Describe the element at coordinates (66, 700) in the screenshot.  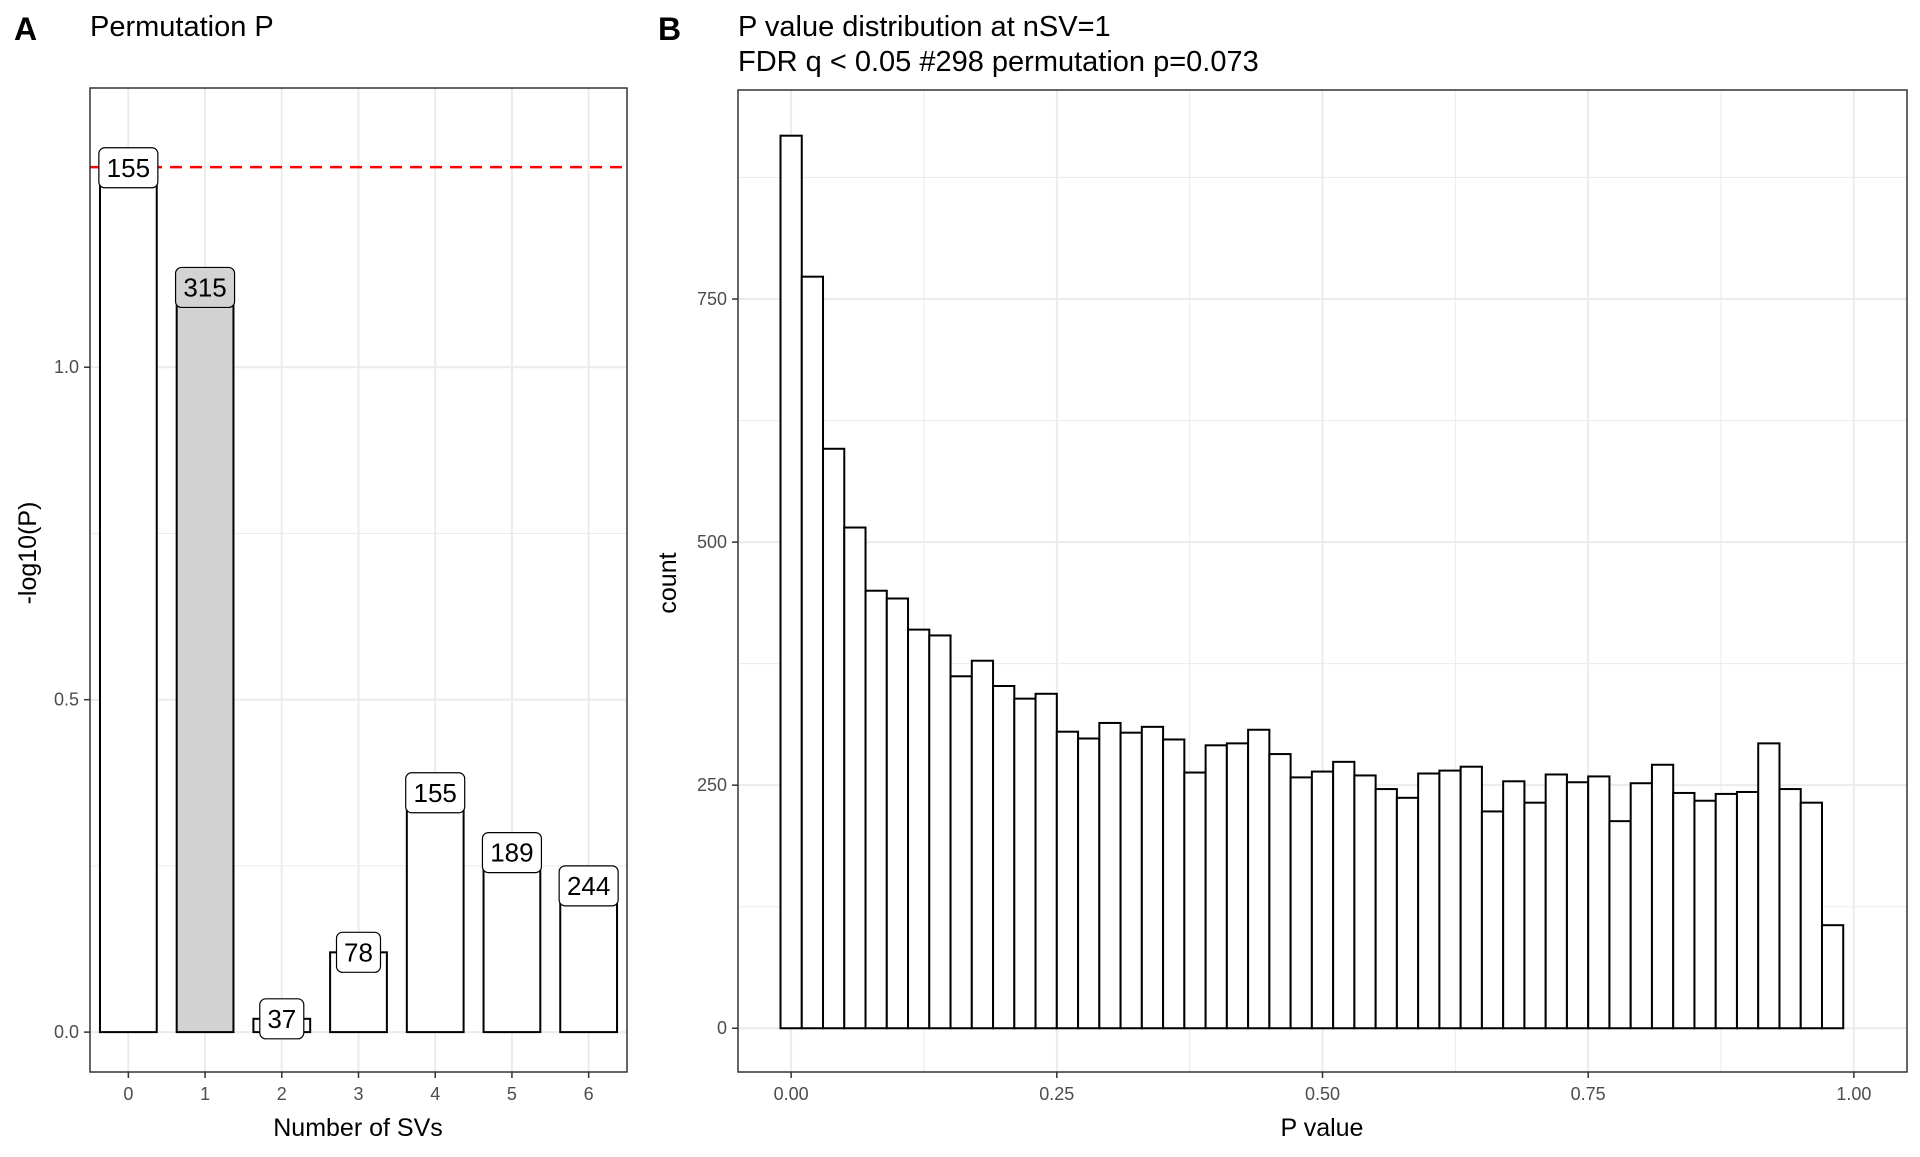
I see `panel-a-ytick-label: 0.5` at that location.